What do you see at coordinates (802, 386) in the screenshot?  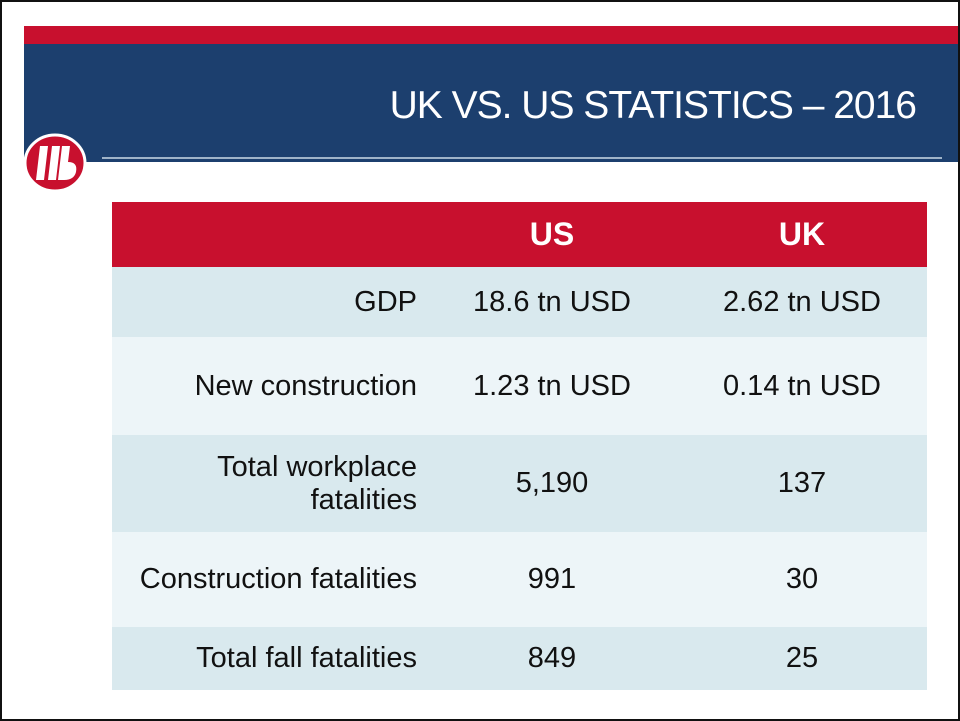 I see `cell-value: 0.14 tn USD` at bounding box center [802, 386].